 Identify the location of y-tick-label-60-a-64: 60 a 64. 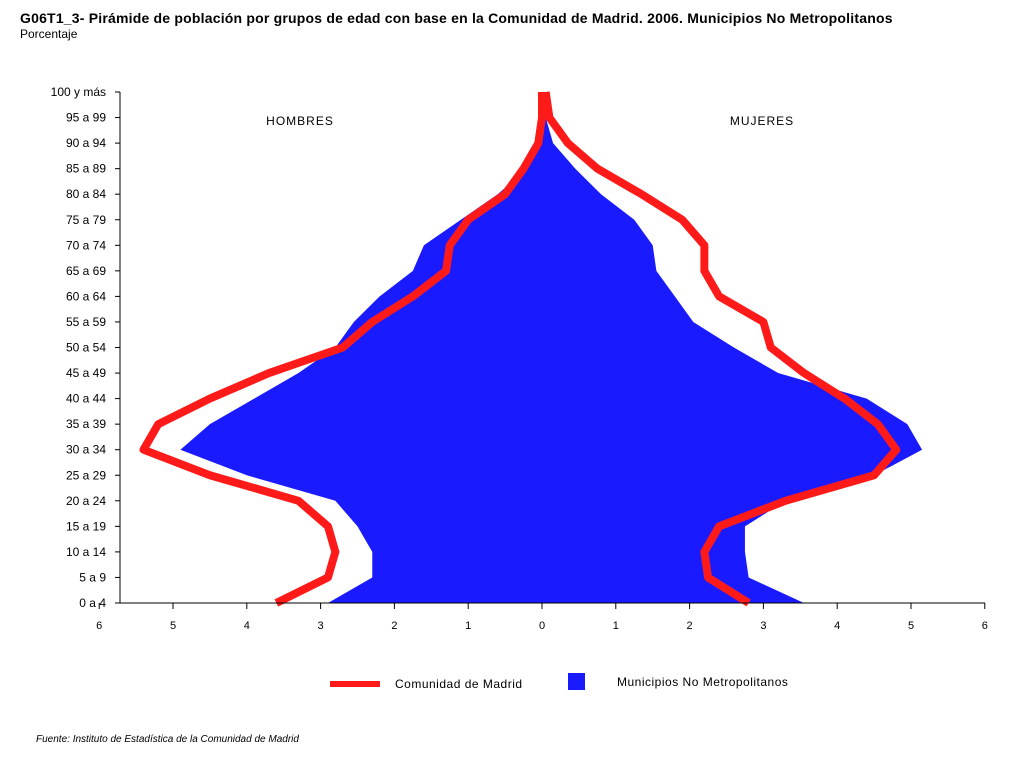
(86, 296).